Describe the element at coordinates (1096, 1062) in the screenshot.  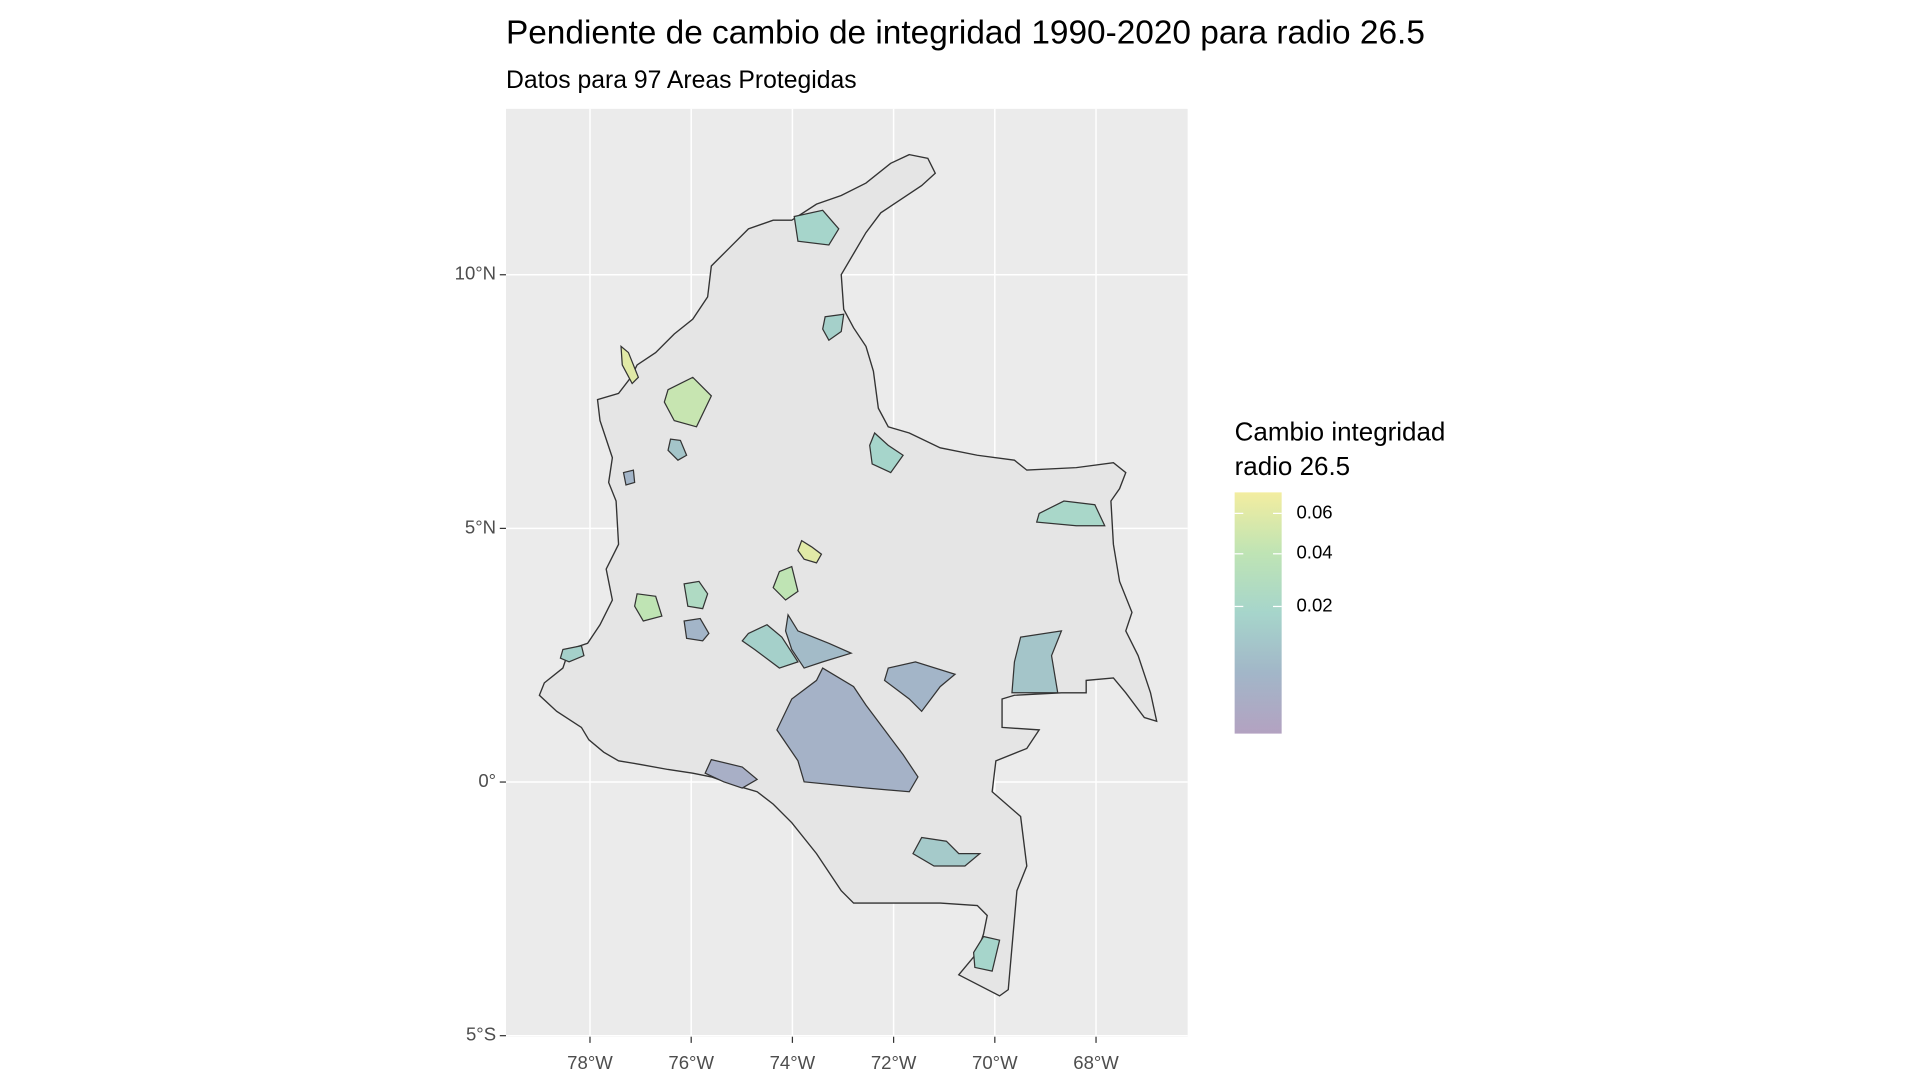
I see `x-tick-label: 68°W` at that location.